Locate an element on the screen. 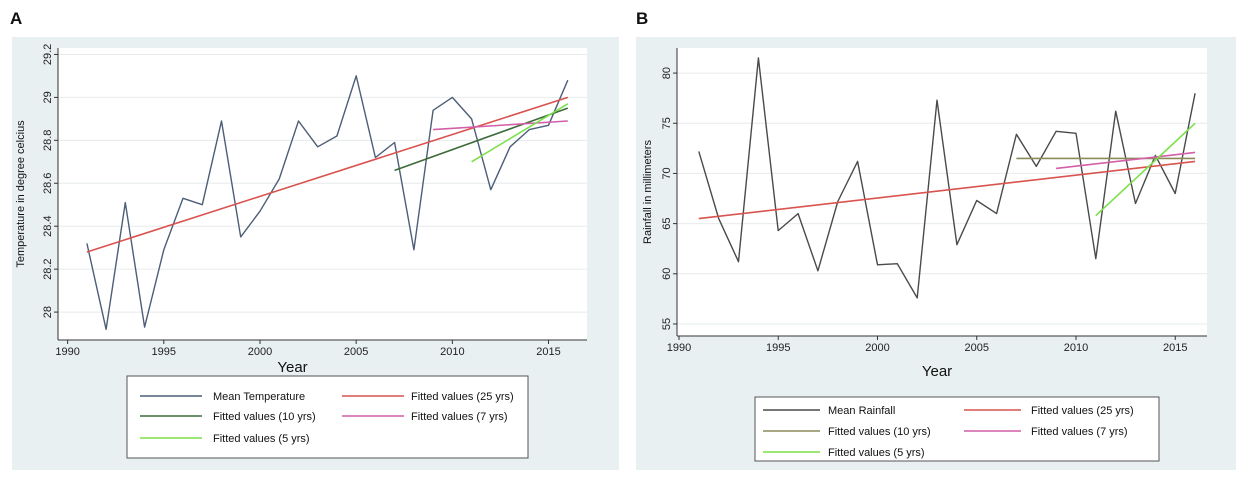  y-tick-label: 28.8 is located at coordinates (48, 140).